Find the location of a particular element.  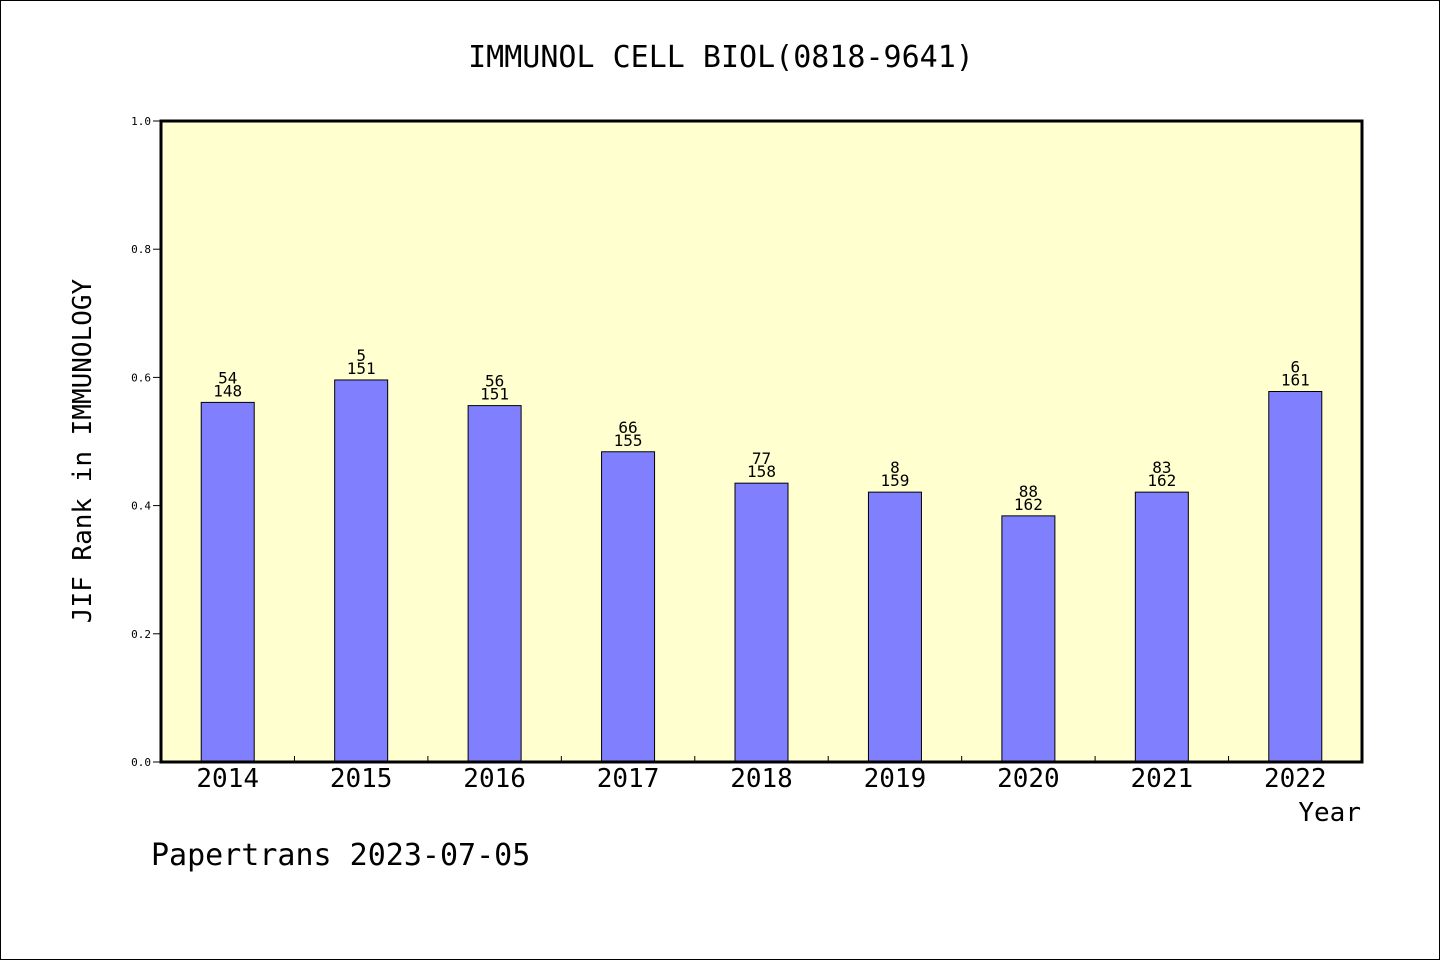

total-label-2021: 162 is located at coordinates (1161, 480).